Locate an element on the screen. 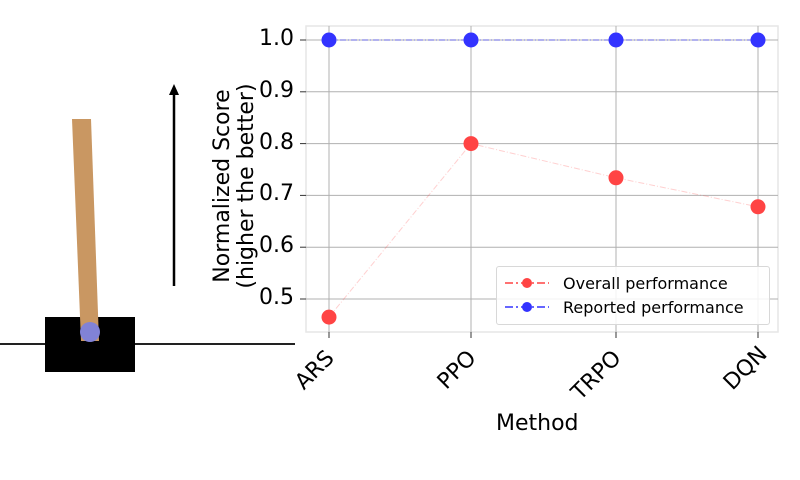 The height and width of the screenshot is (480, 800). x-axis-label: Method is located at coordinates (537, 423).